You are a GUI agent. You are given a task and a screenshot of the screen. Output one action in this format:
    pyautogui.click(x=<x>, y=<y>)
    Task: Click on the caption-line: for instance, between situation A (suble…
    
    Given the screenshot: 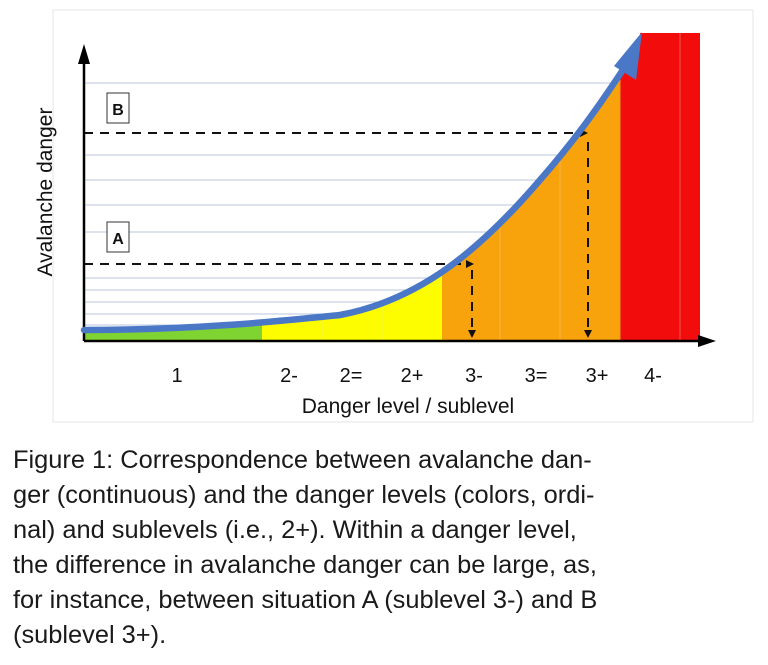 What is the action you would take?
    pyautogui.click(x=305, y=600)
    